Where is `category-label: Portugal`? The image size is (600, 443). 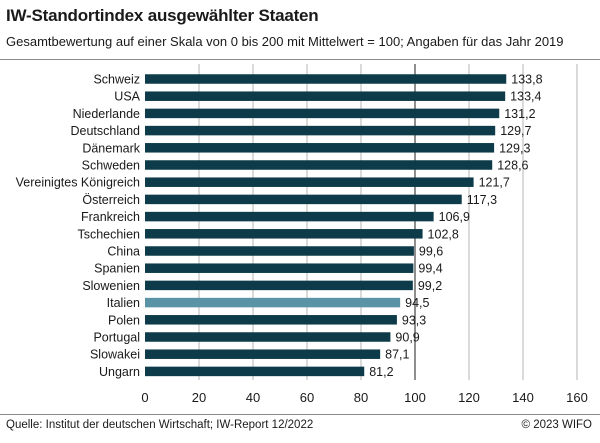 category-label: Portugal is located at coordinates (116, 338).